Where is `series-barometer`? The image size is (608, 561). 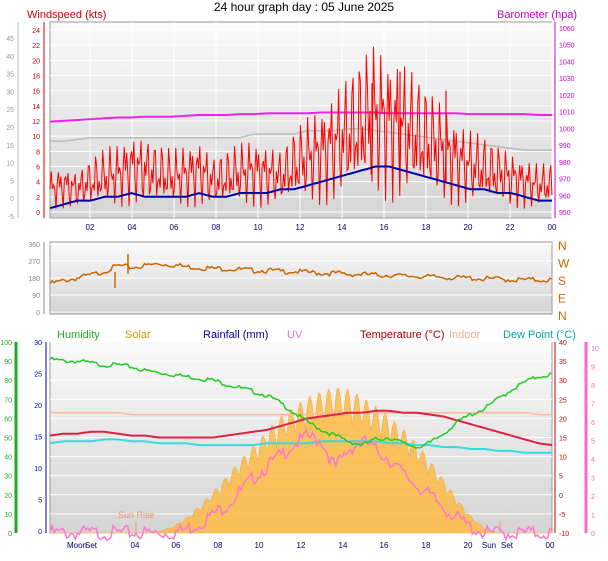
series-barometer is located at coordinates (300, 117).